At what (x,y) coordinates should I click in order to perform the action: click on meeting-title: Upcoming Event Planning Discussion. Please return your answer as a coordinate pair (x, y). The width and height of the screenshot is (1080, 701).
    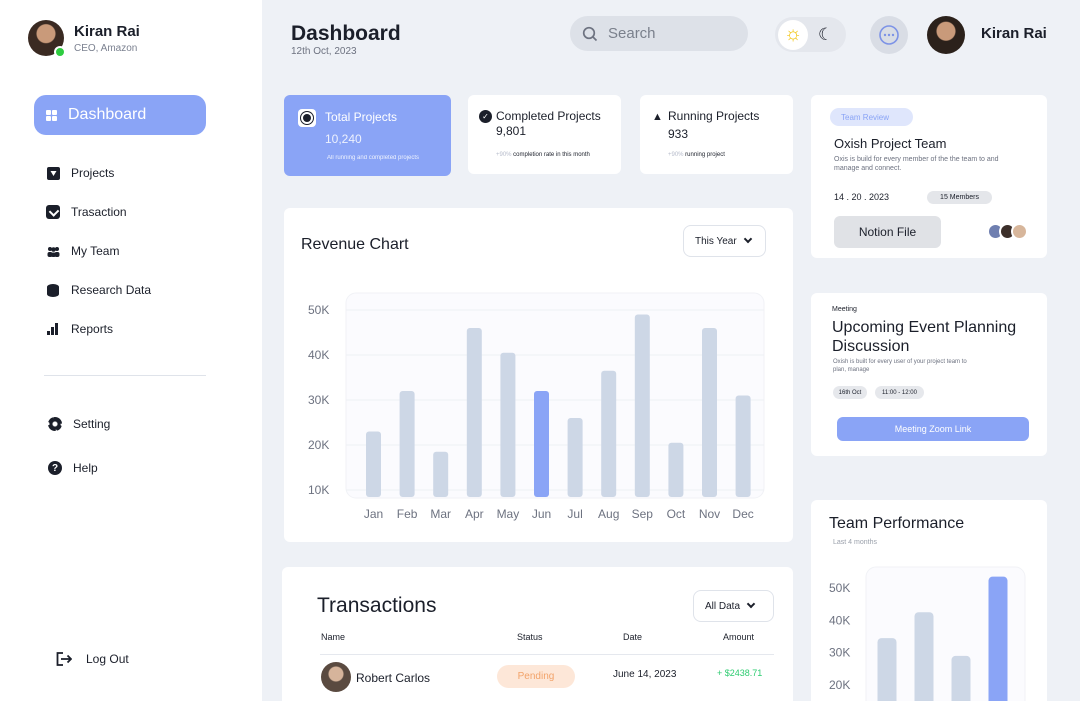
    Looking at the image, I should click on (924, 337).